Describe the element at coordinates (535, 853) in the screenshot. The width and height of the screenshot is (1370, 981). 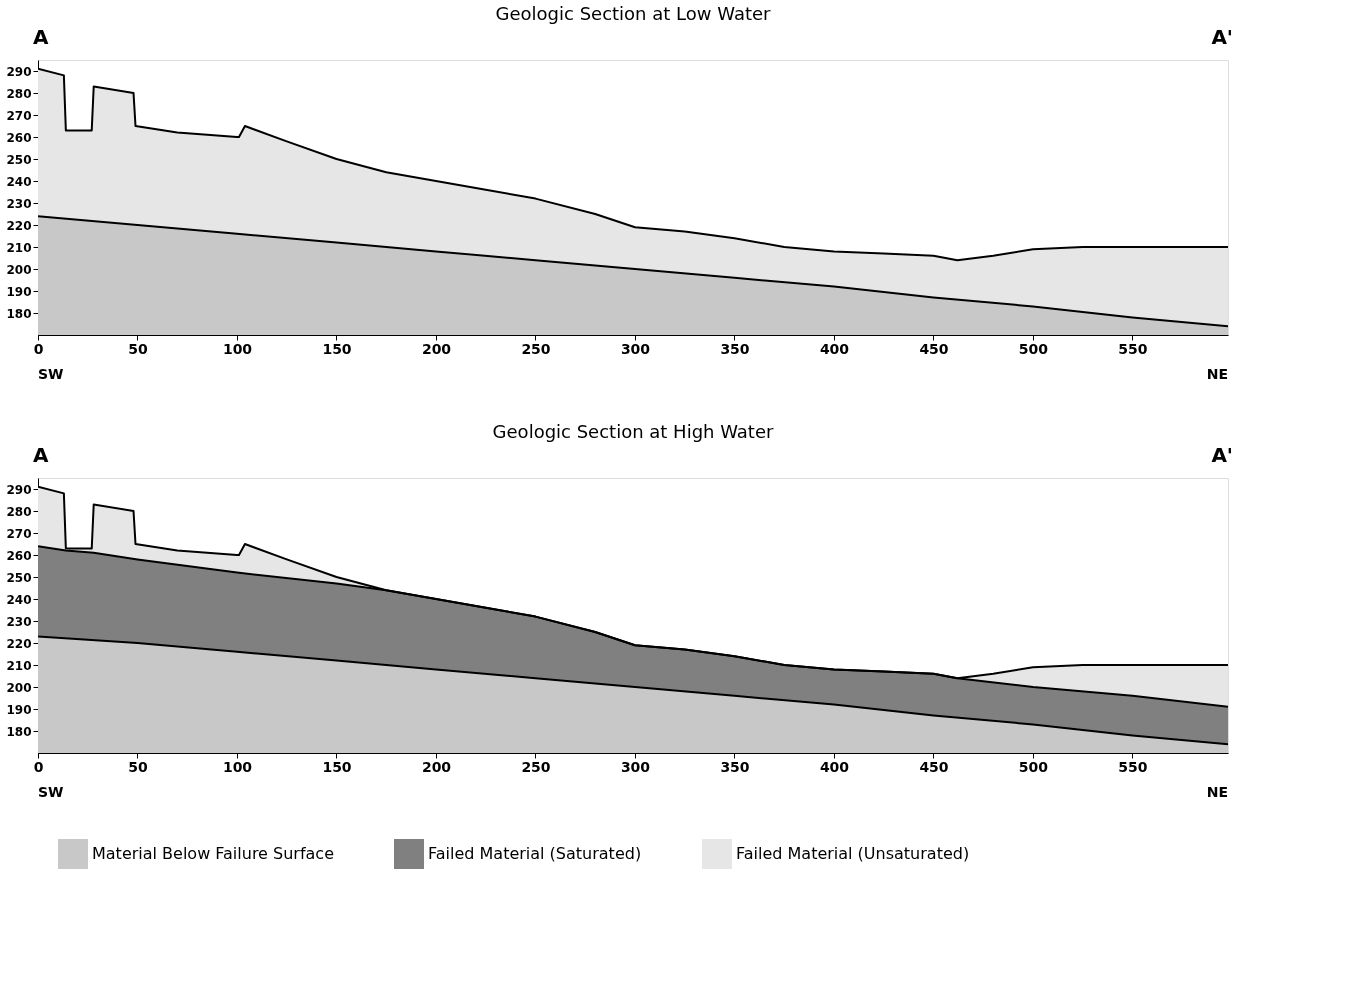
I see `legend-label: Failed Material (Saturated)` at that location.